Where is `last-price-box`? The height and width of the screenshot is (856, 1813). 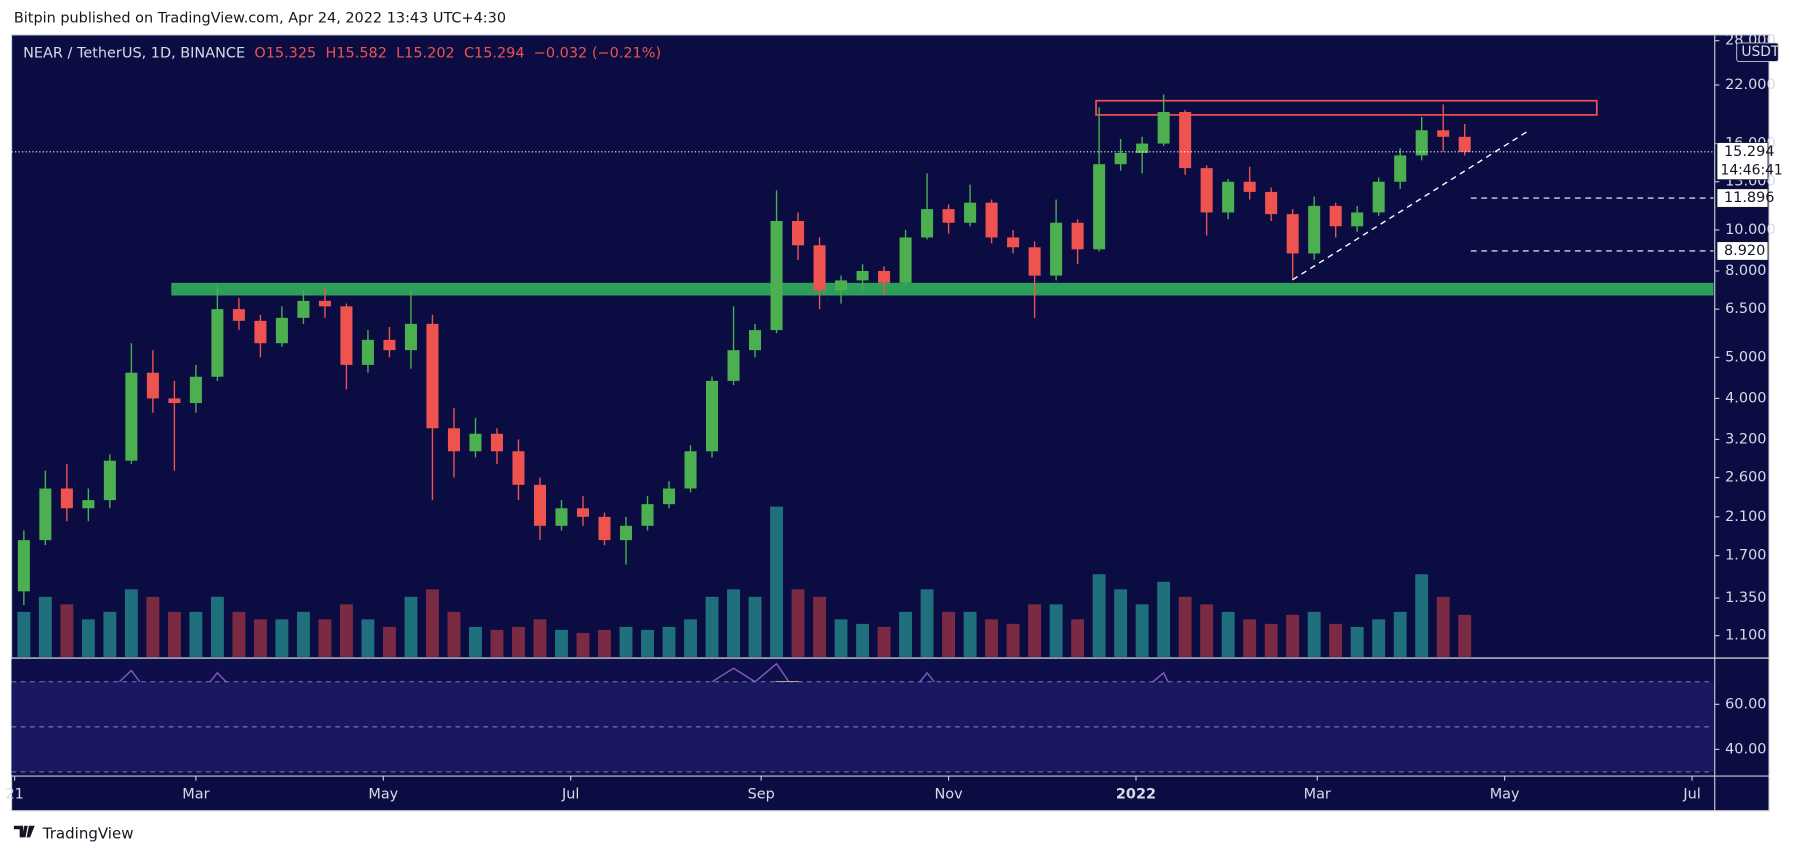
last-price-box is located at coordinates (1742, 161).